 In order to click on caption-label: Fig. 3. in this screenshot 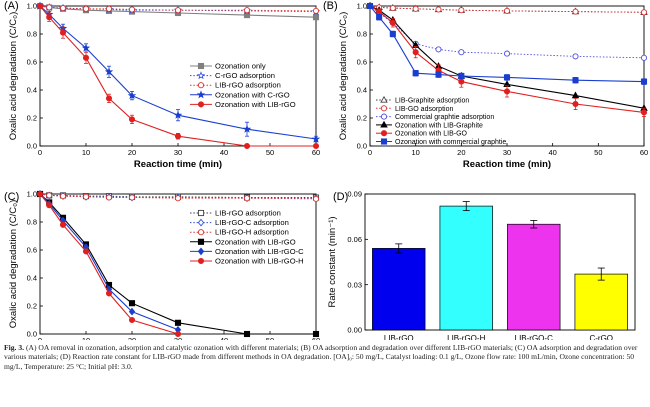, I will do `click(14, 347)`.